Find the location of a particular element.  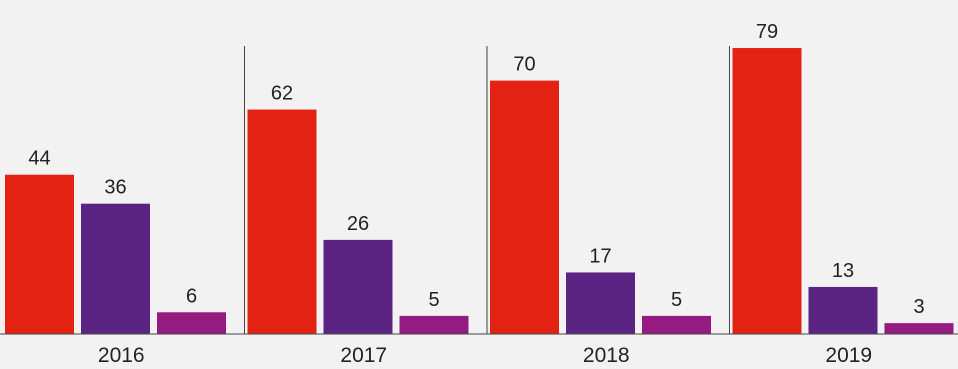

value-label-2016-series-1: 44 is located at coordinates (39, 159).